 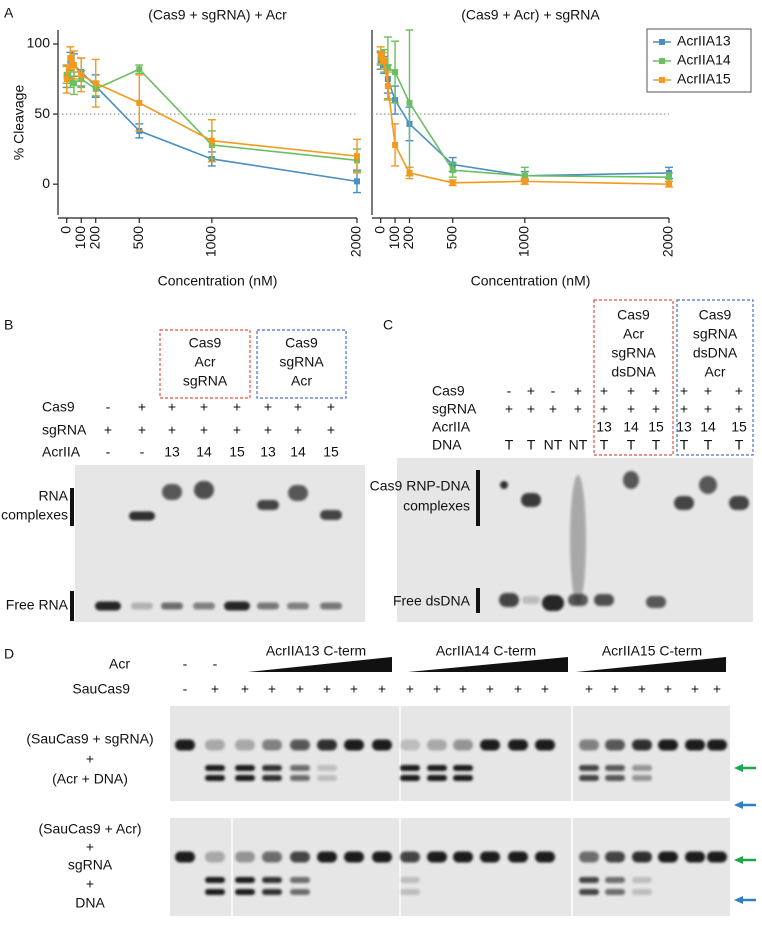 What do you see at coordinates (604, 427) in the screenshot?
I see `lane-label: 13` at bounding box center [604, 427].